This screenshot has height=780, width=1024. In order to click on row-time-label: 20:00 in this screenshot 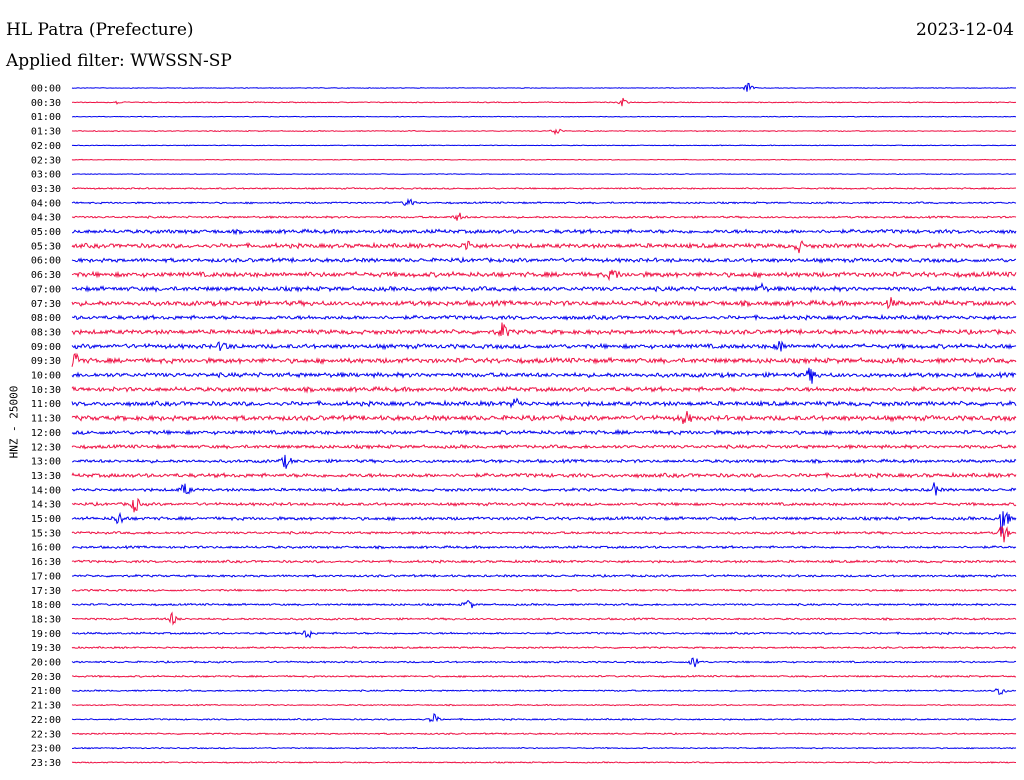, I will do `click(46, 663)`.